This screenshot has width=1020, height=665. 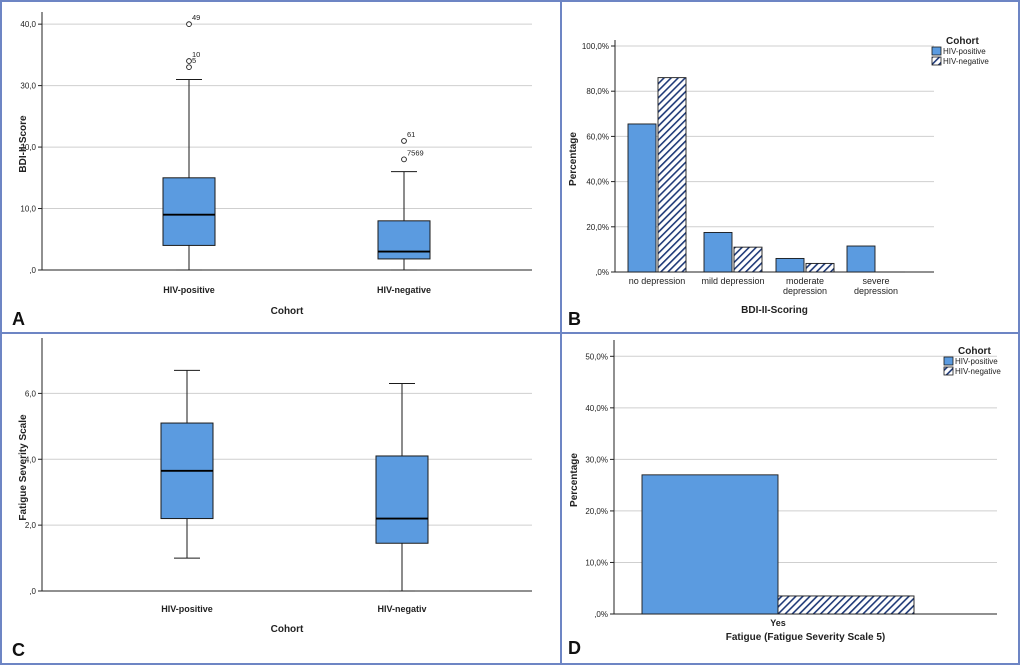 I want to click on y-tick-label: 80,0%, so click(x=597, y=91).